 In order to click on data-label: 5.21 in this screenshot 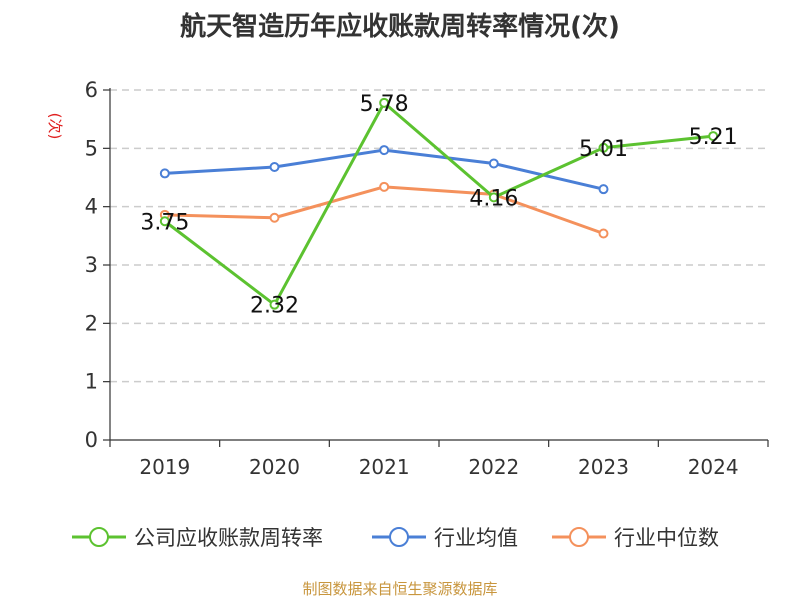, I will do `click(713, 137)`.